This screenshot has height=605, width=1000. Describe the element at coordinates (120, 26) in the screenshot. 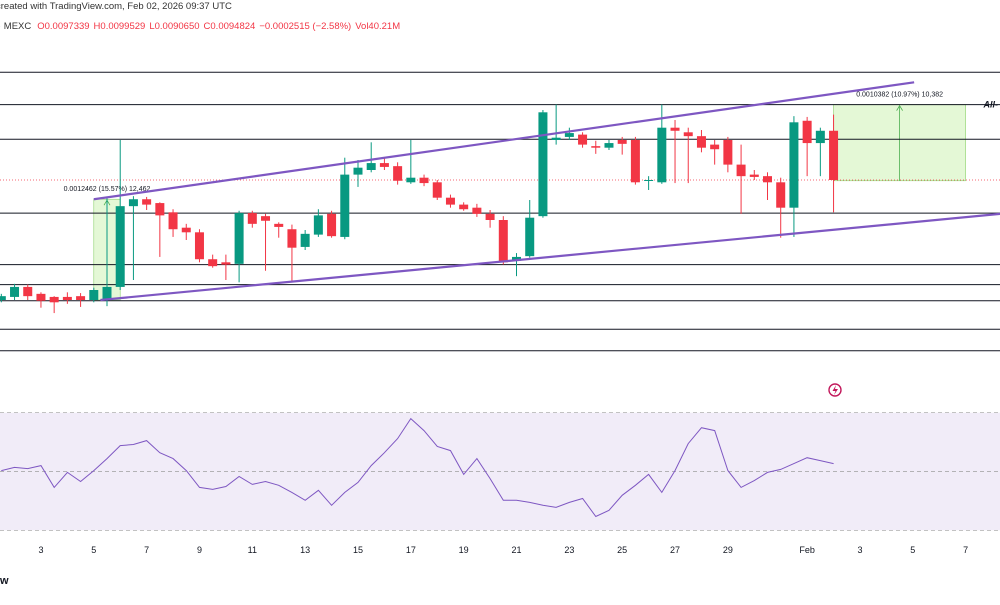

I see `legend-value: H0.0099529` at that location.